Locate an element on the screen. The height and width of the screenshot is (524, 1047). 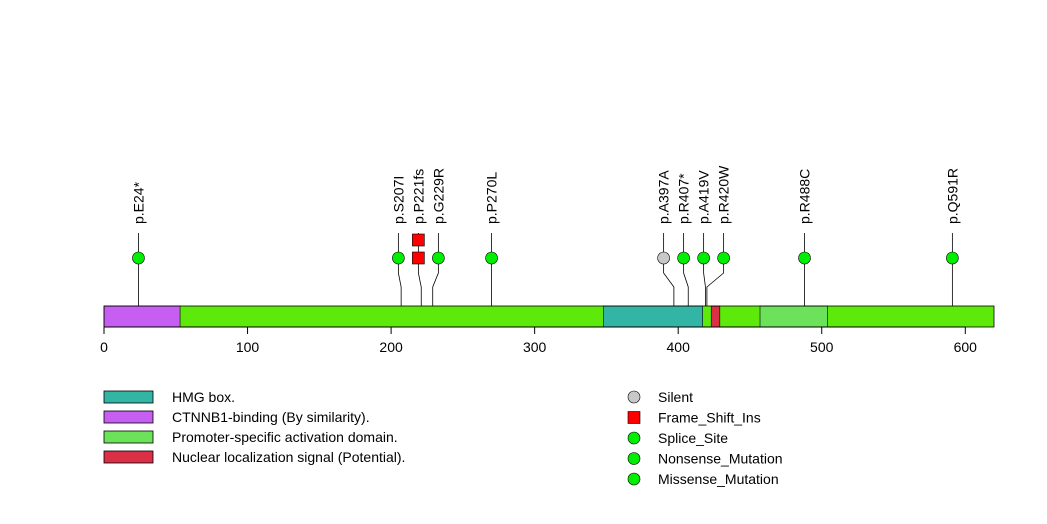
legend-swatch-nls is located at coordinates (128, 457).